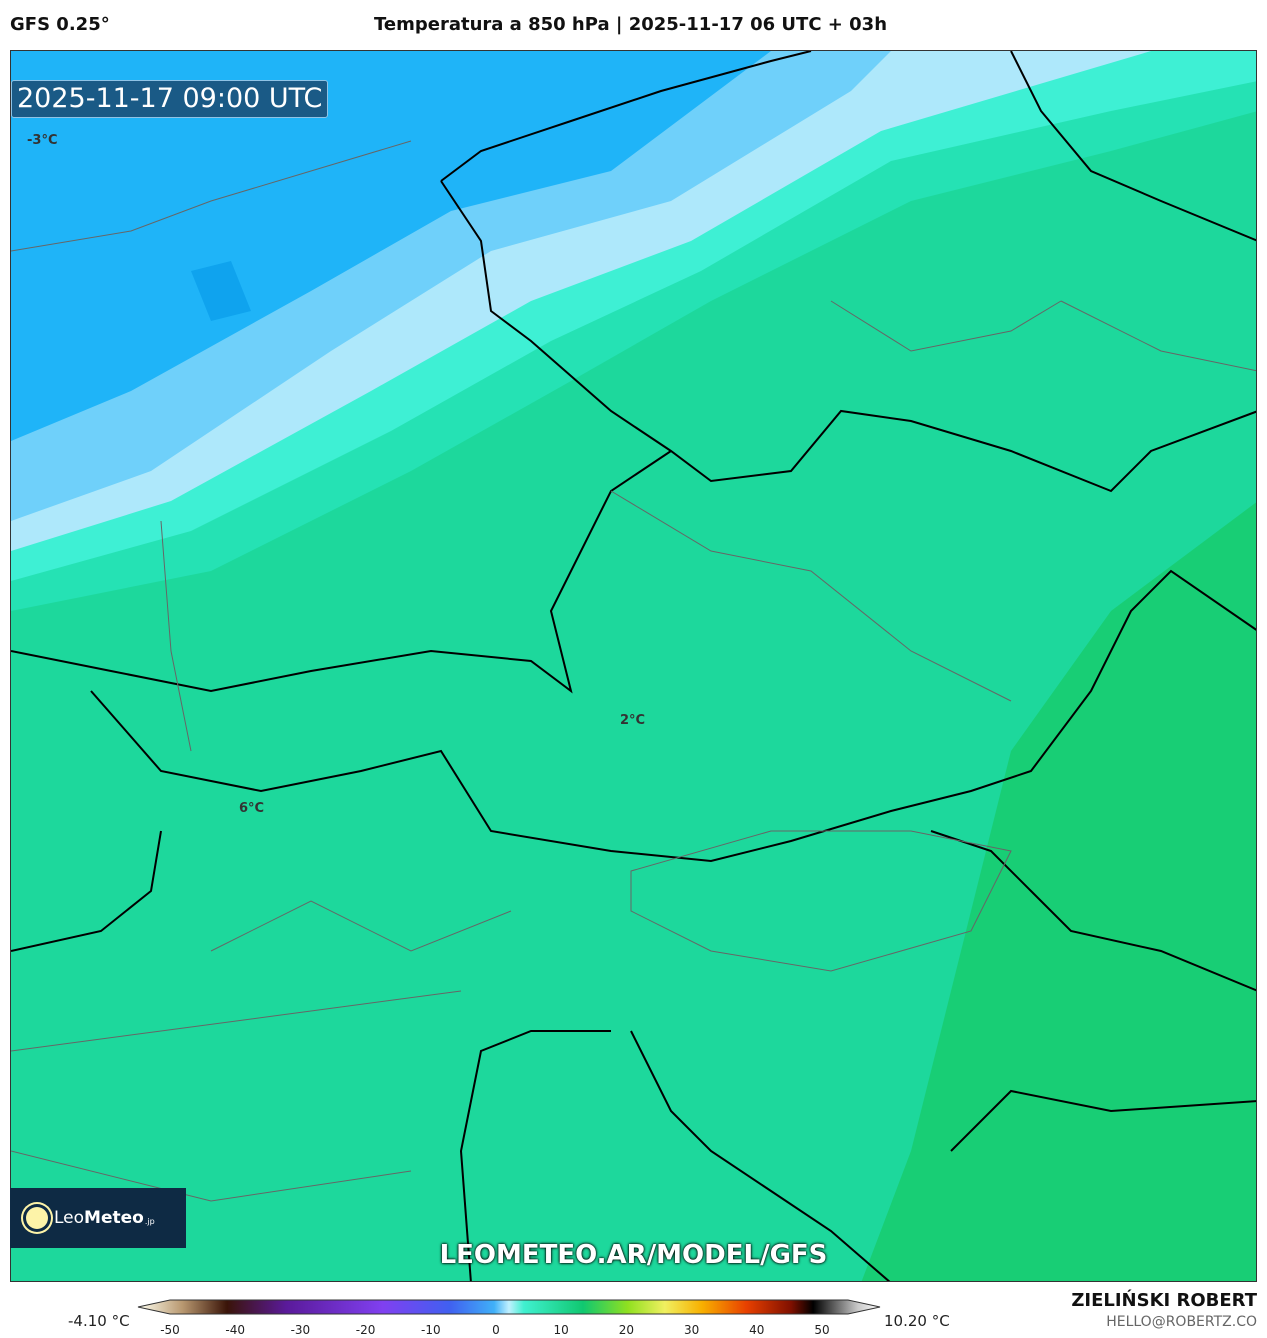 This screenshot has width=1267, height=1338. What do you see at coordinates (757, 1330) in the screenshot?
I see `colorbar-tick: 40` at bounding box center [757, 1330].